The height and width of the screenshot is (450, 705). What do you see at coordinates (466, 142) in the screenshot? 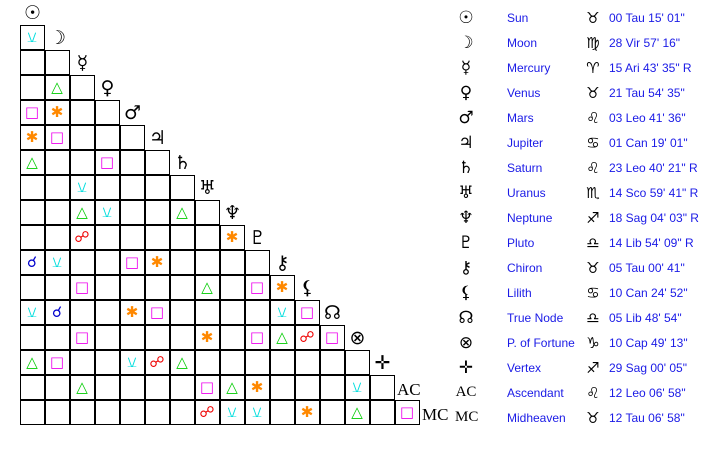
I see `jupiter-icon: ♃` at bounding box center [466, 142].